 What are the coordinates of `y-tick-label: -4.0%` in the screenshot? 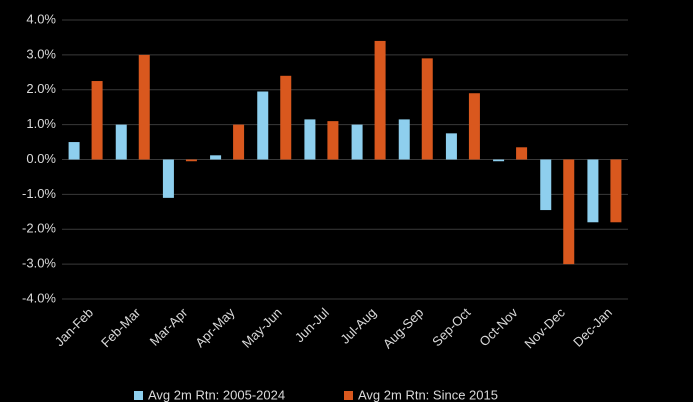 It's located at (39, 297).